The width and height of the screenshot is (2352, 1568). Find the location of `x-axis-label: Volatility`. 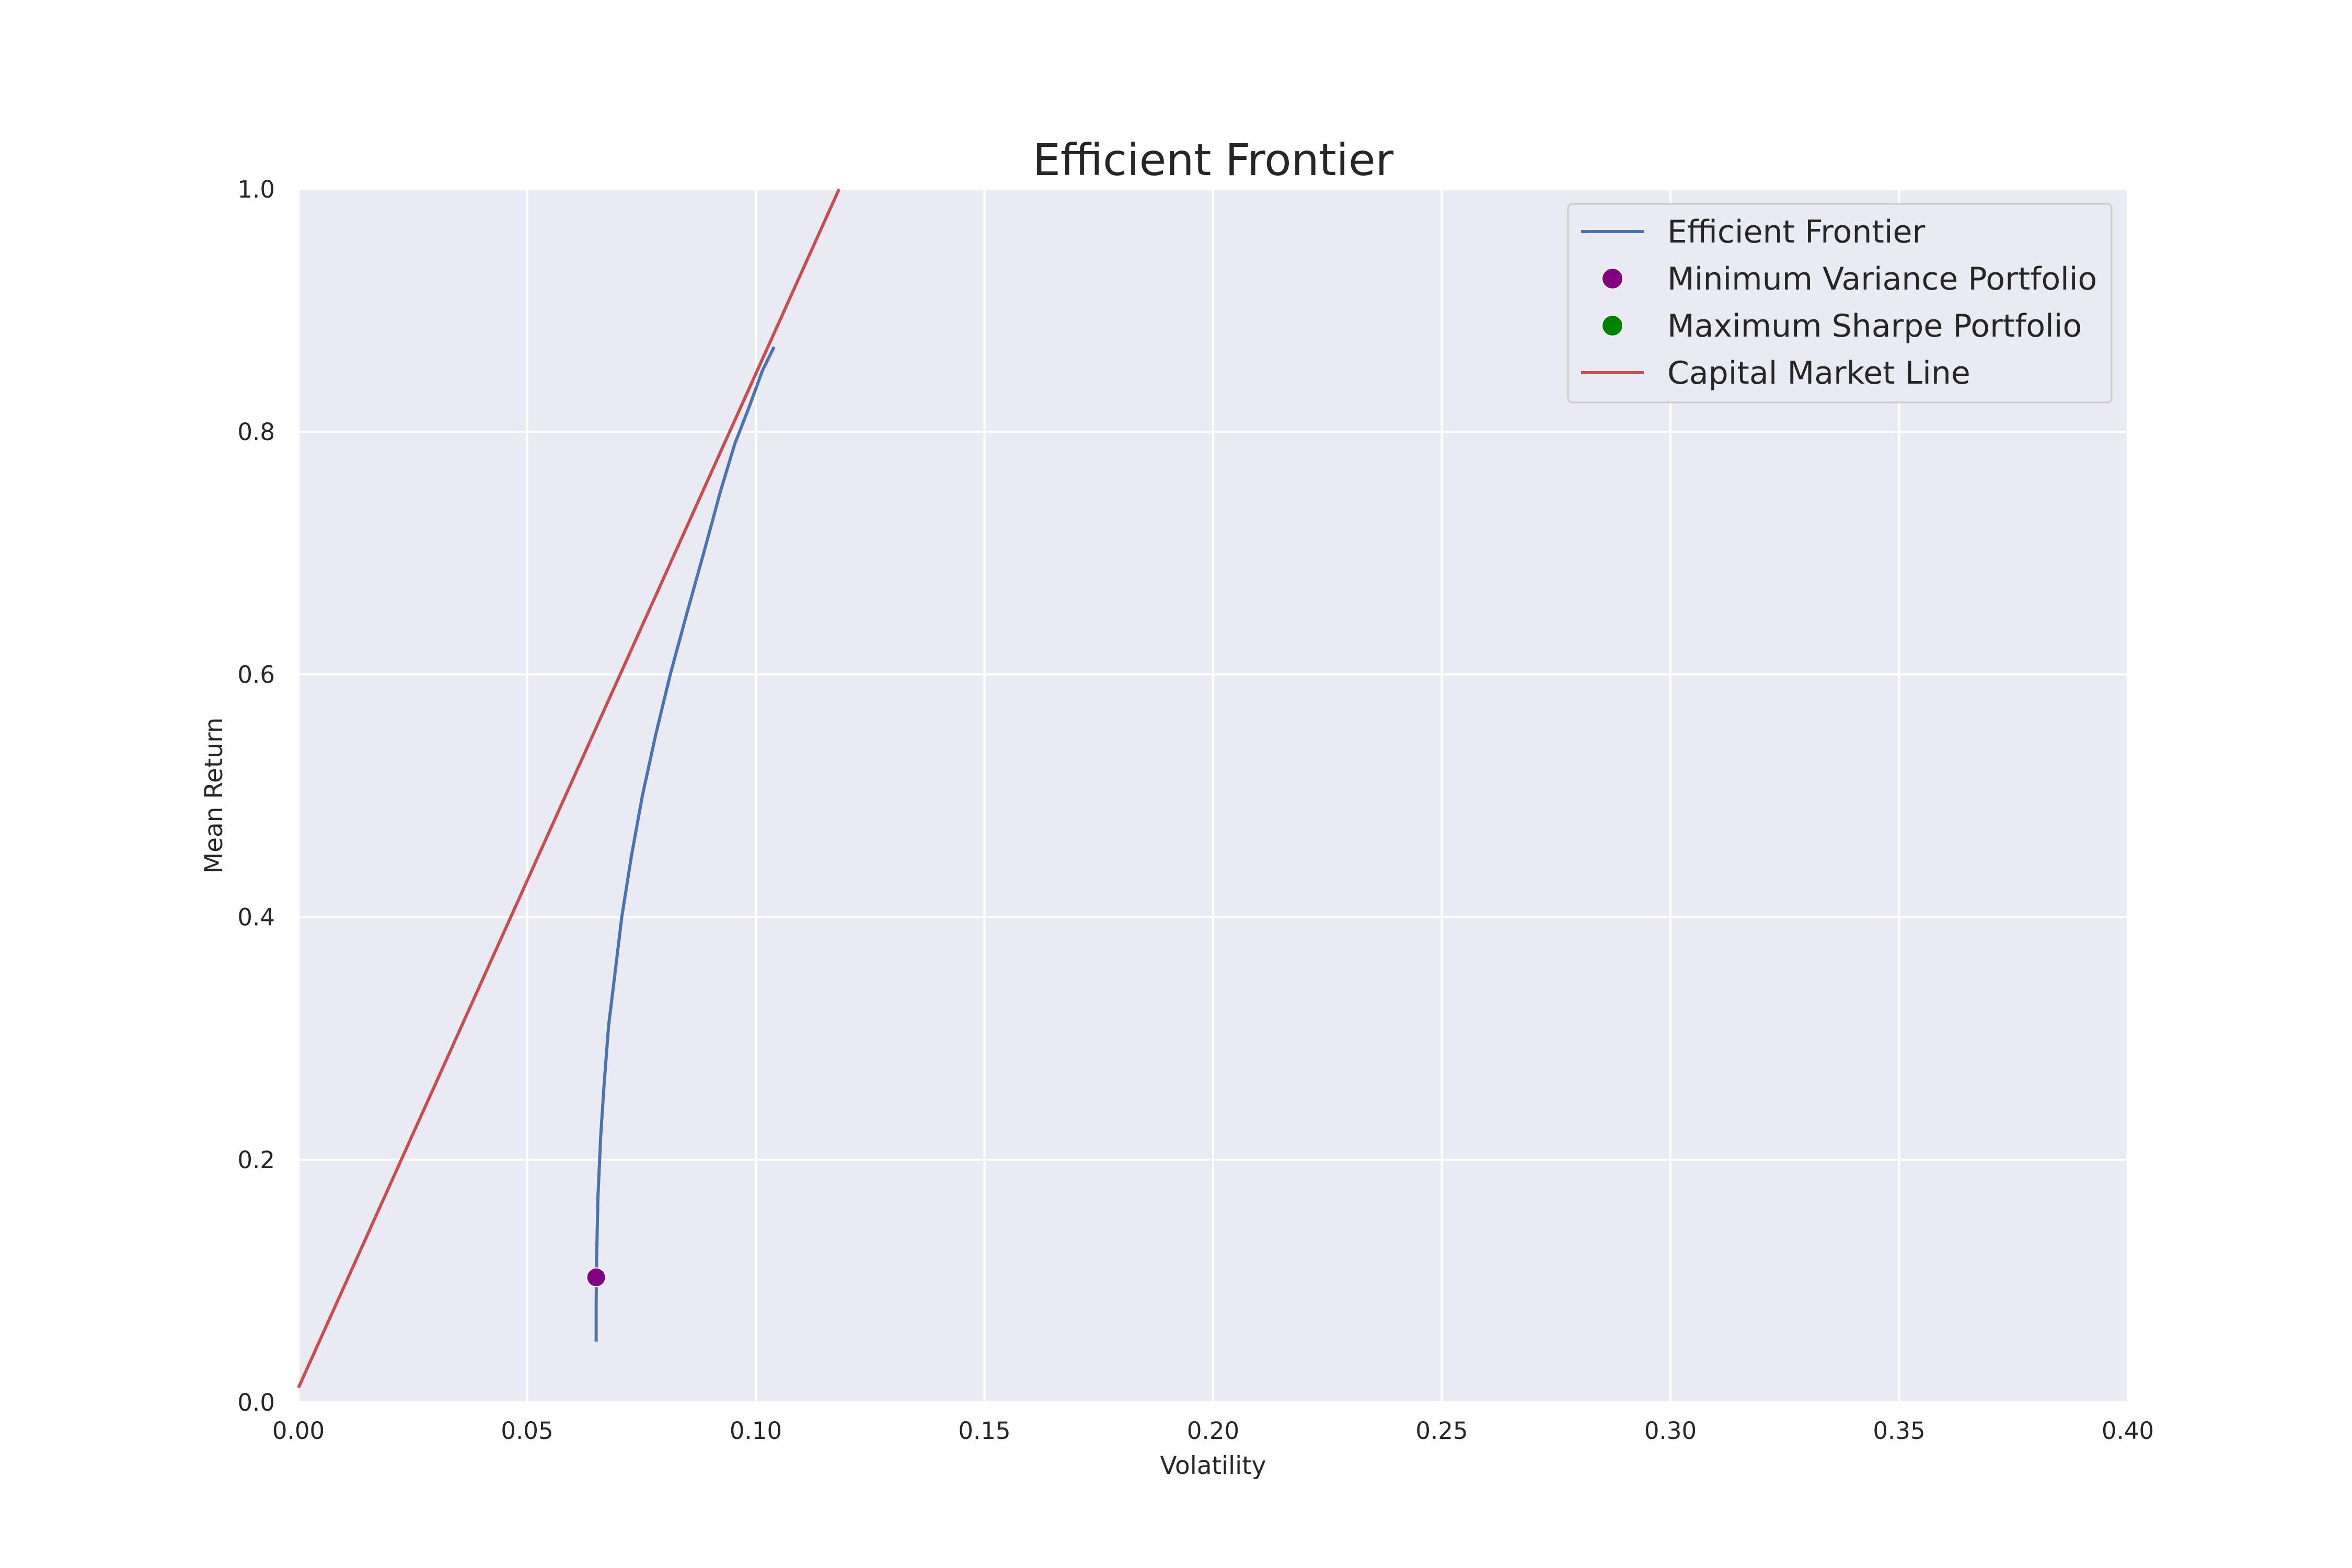

x-axis-label: Volatility is located at coordinates (1213, 1465).